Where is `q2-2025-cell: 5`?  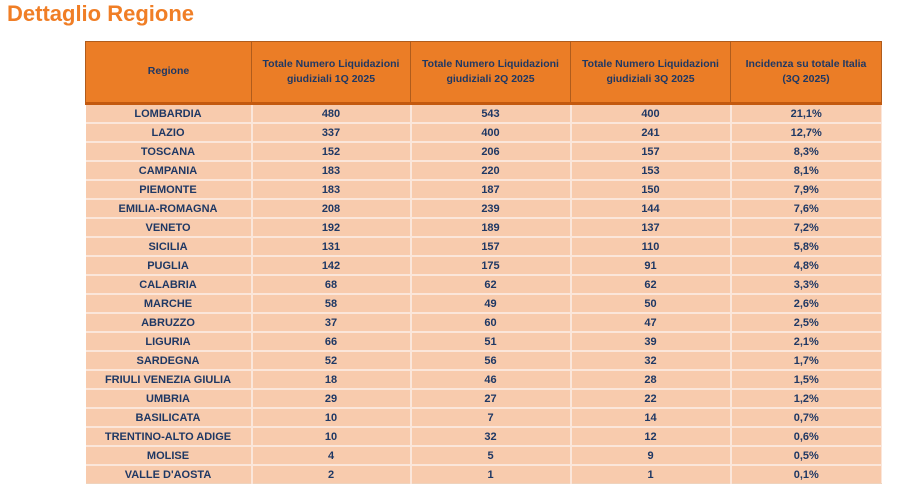
q2-2025-cell: 5 is located at coordinates (491, 456).